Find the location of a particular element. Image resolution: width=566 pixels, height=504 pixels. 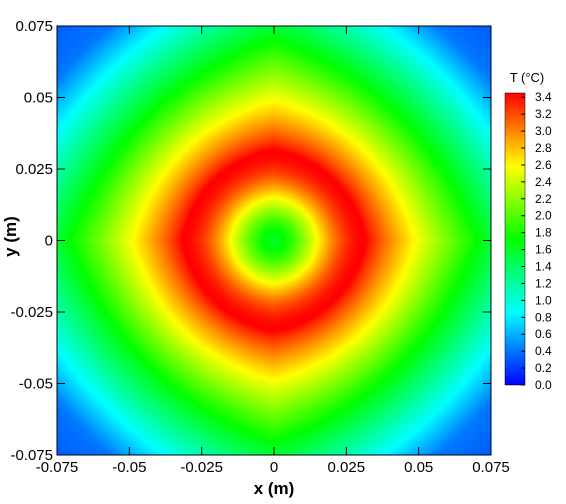

colorbar-tick-label: 1.4 is located at coordinates (543, 267).